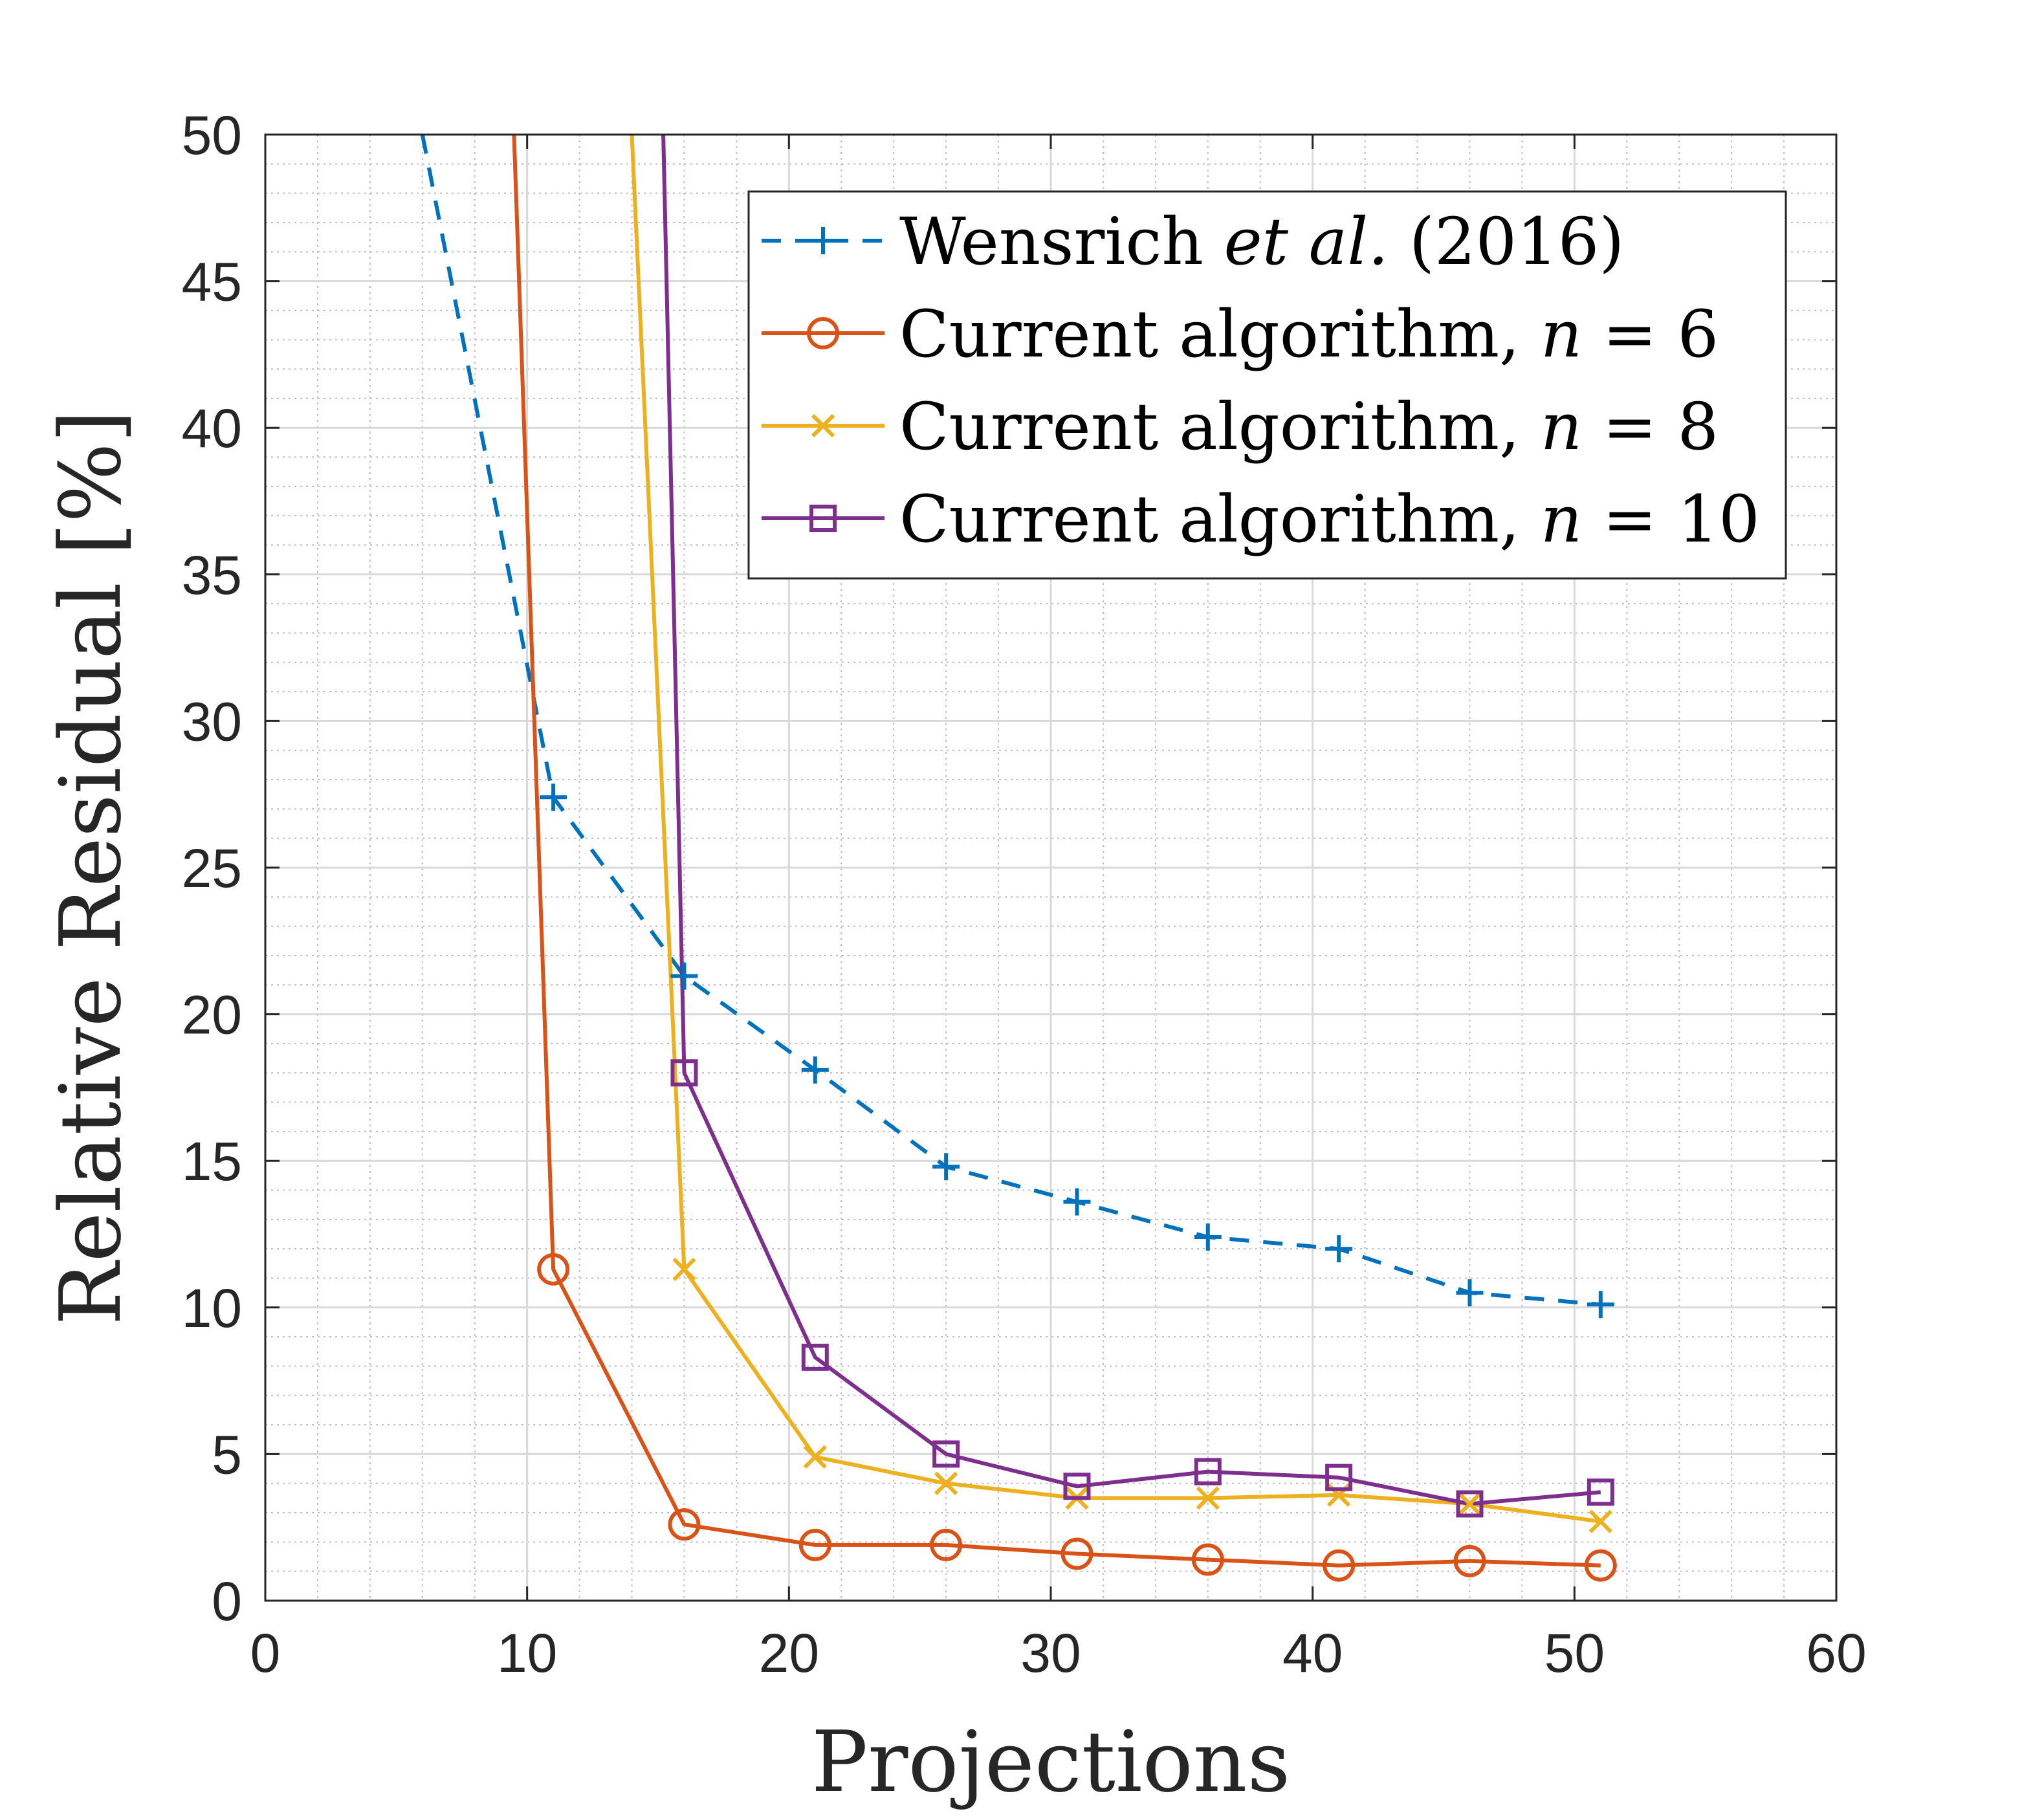 This screenshot has width=2022, height=1820. Describe the element at coordinates (1671, 519) in the screenshot. I see `legend-label-text: = 10` at that location.